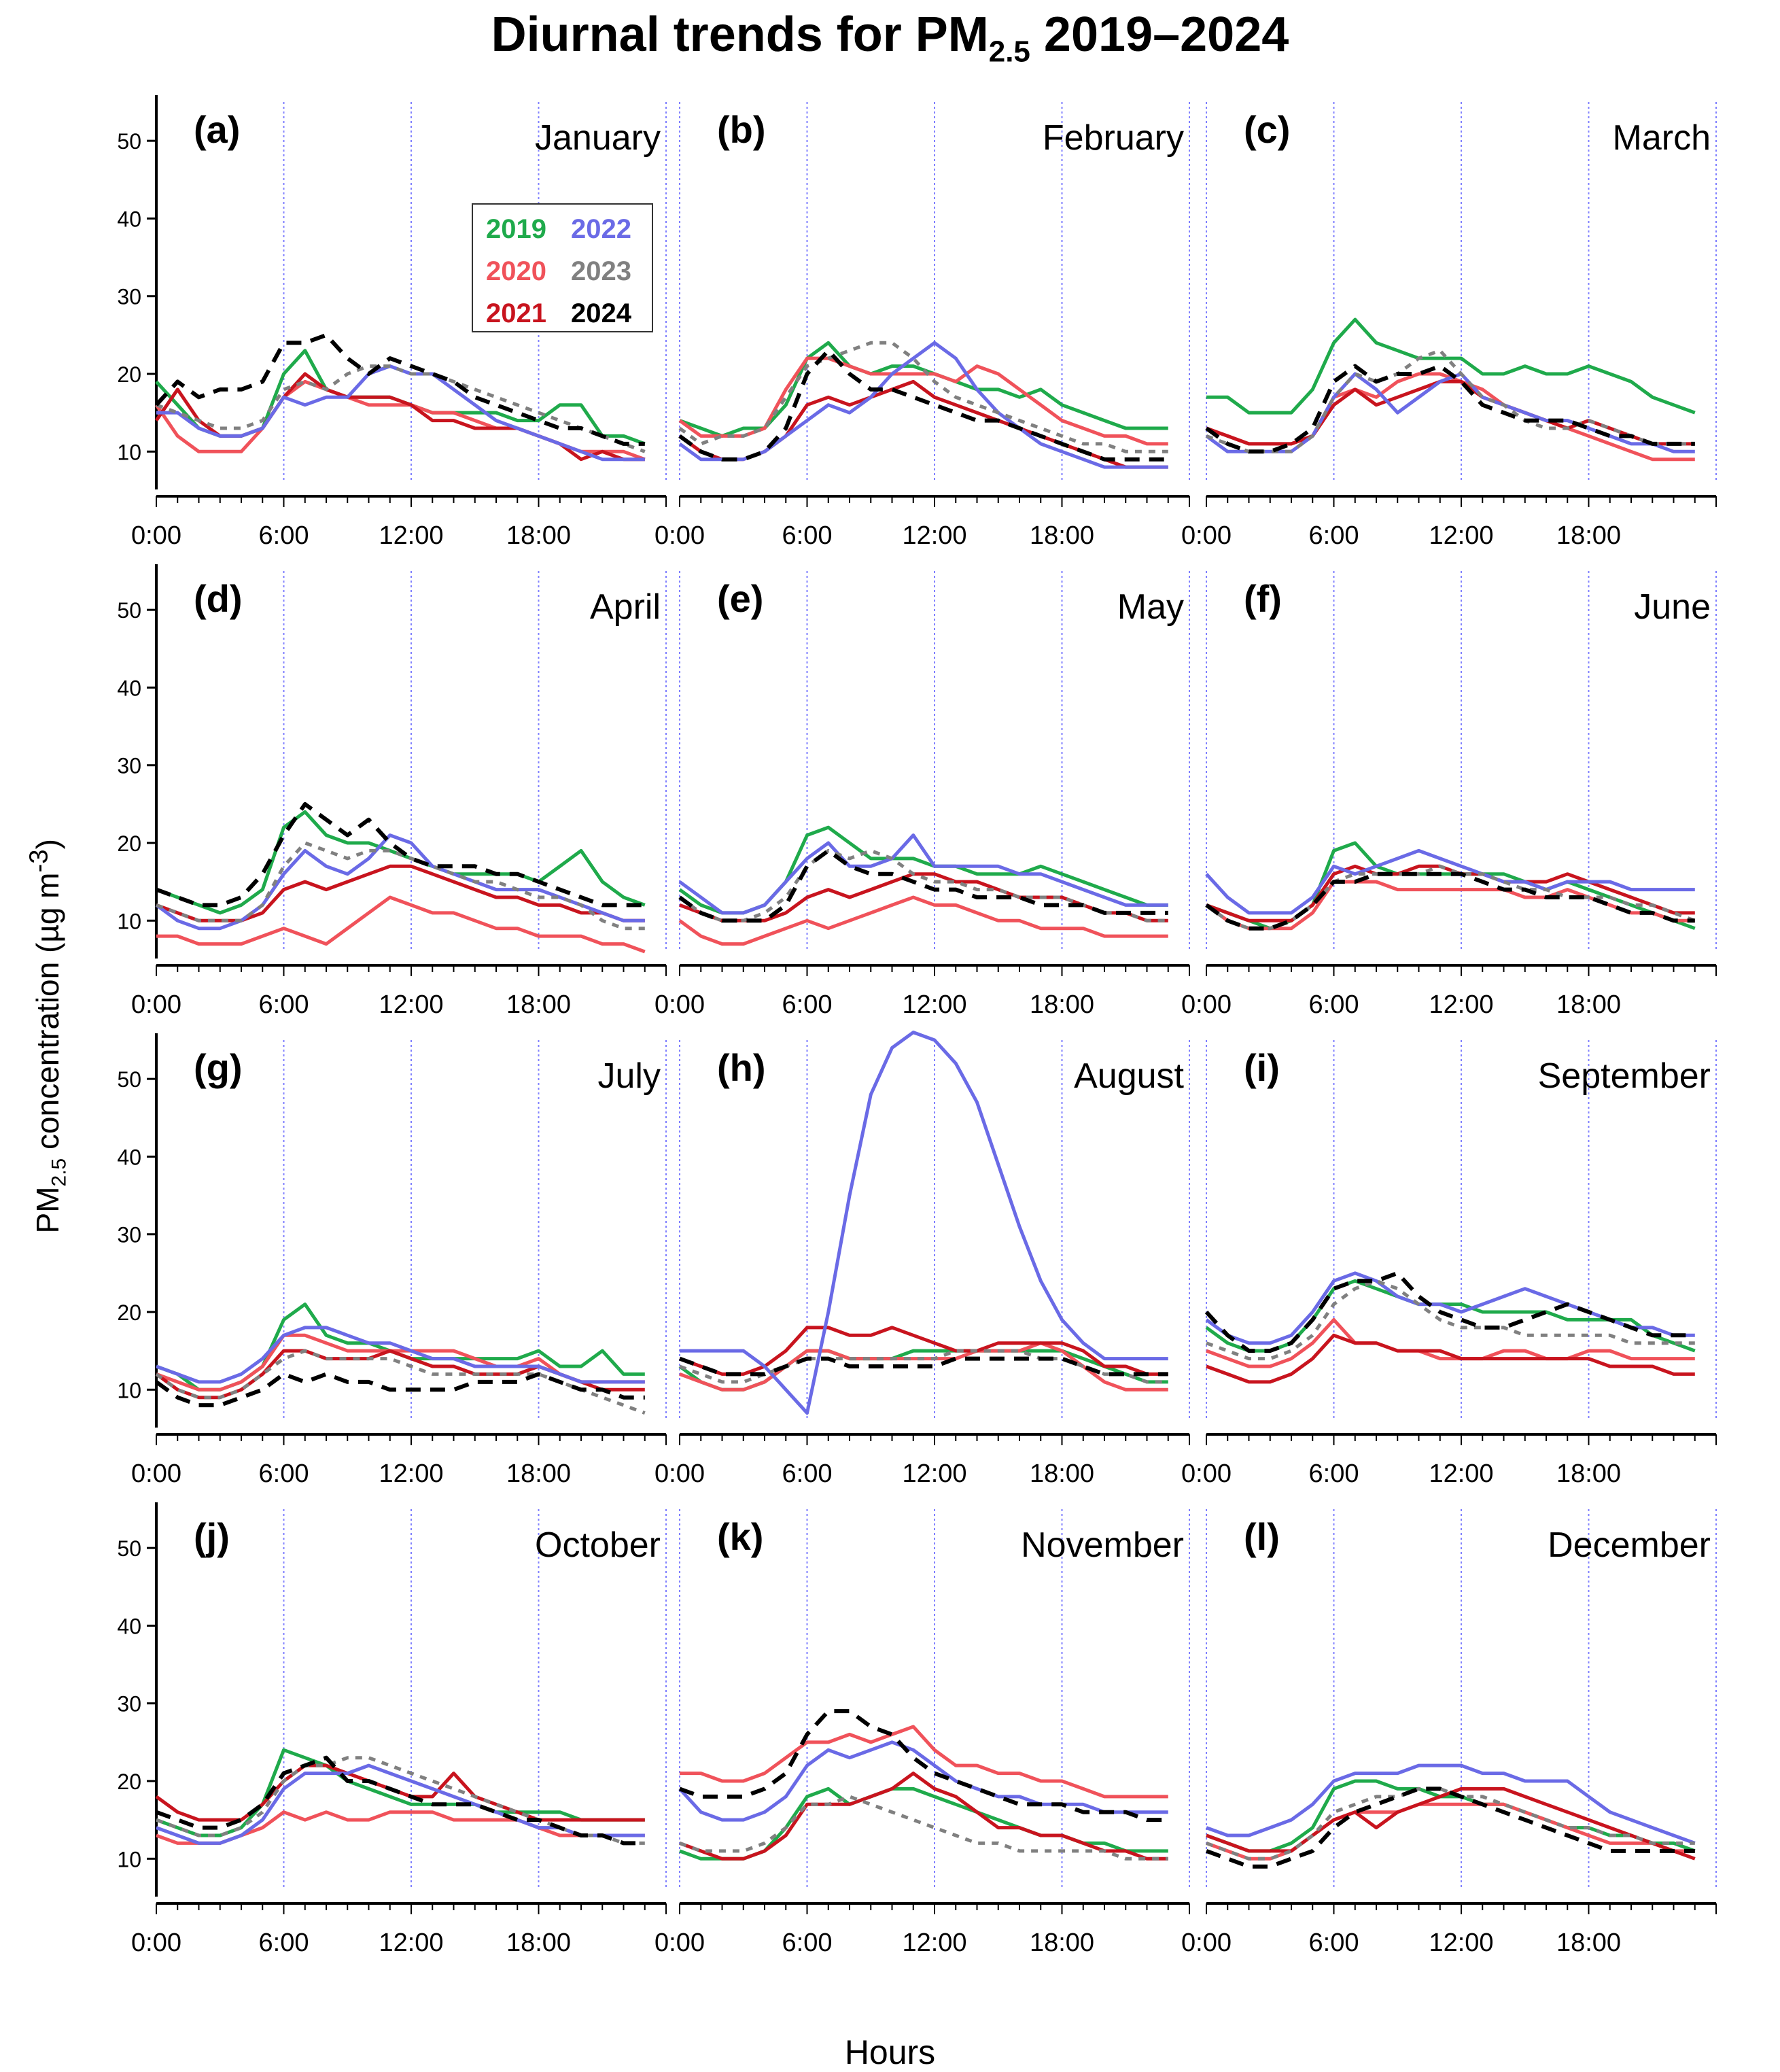 The height and width of the screenshot is (2072, 1780). What do you see at coordinates (129, 921) in the screenshot?
I see `y-tick-label: 10` at bounding box center [129, 921].